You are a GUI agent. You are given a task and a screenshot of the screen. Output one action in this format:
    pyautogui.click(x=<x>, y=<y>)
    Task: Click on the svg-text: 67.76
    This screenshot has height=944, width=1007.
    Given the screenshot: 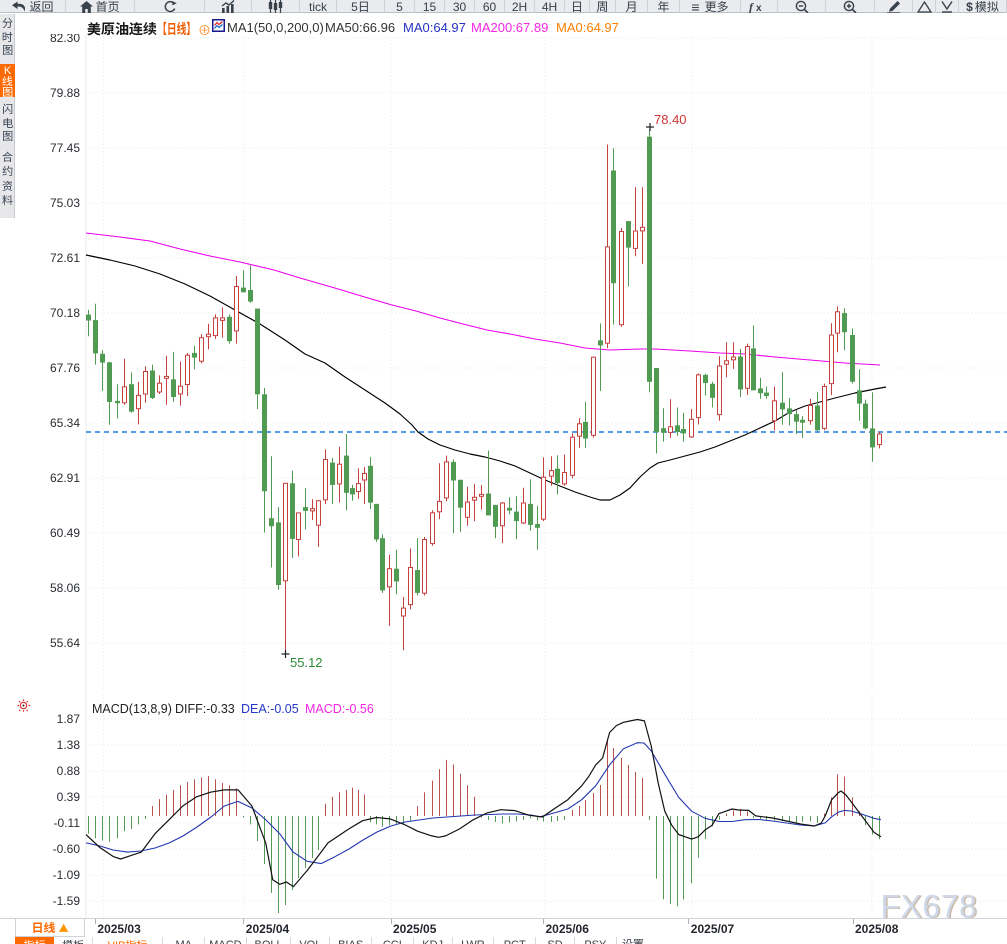 What is the action you would take?
    pyautogui.click(x=65, y=368)
    